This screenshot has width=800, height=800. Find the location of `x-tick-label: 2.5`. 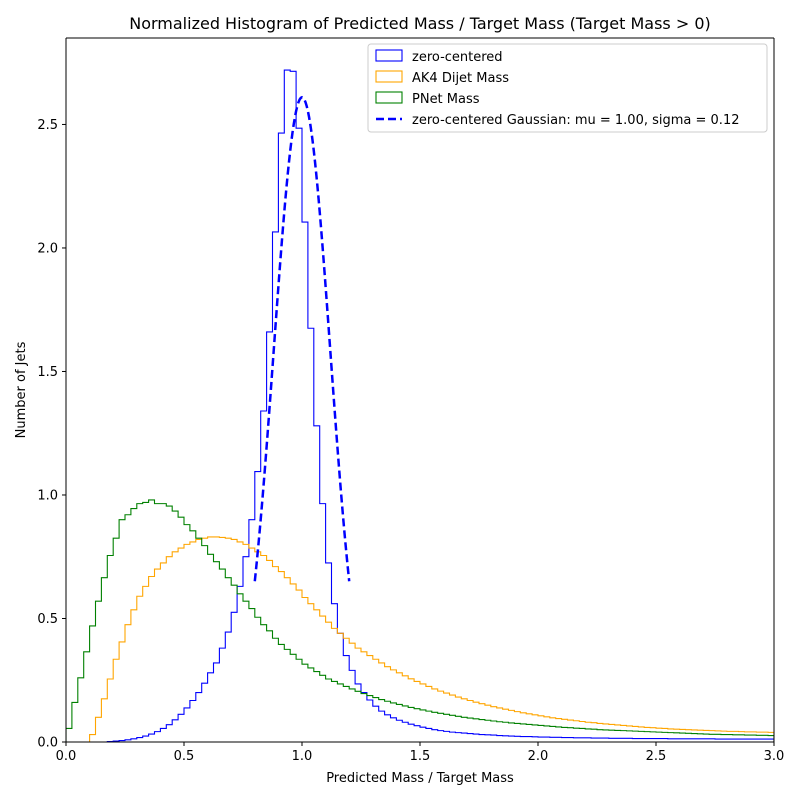

x-tick-label: 2.5 is located at coordinates (656, 756).